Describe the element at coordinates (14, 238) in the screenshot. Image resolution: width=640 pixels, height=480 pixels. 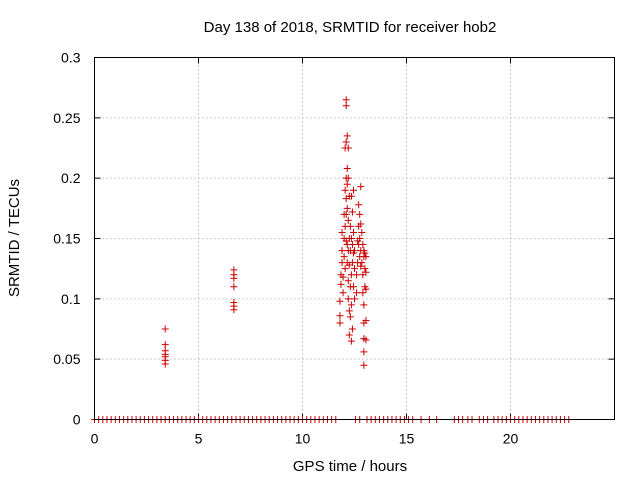
I see `y-axis-label: SRMTID / TECUs` at that location.